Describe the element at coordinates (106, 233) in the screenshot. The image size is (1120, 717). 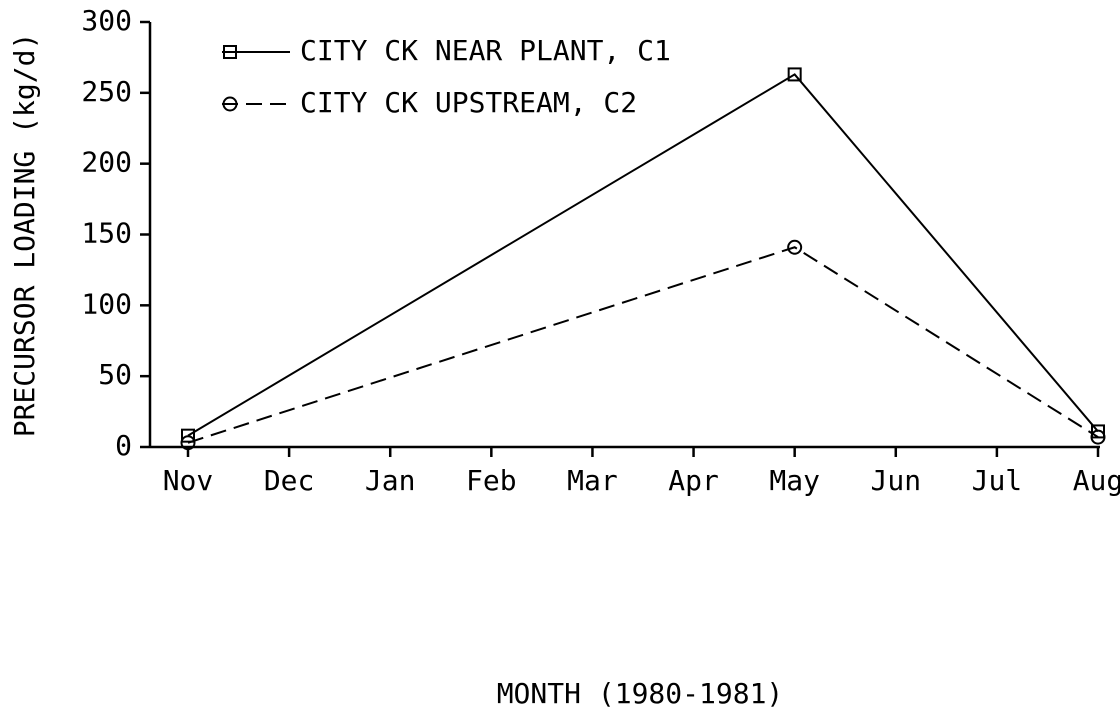
I see `y-tick-label: 150` at that location.